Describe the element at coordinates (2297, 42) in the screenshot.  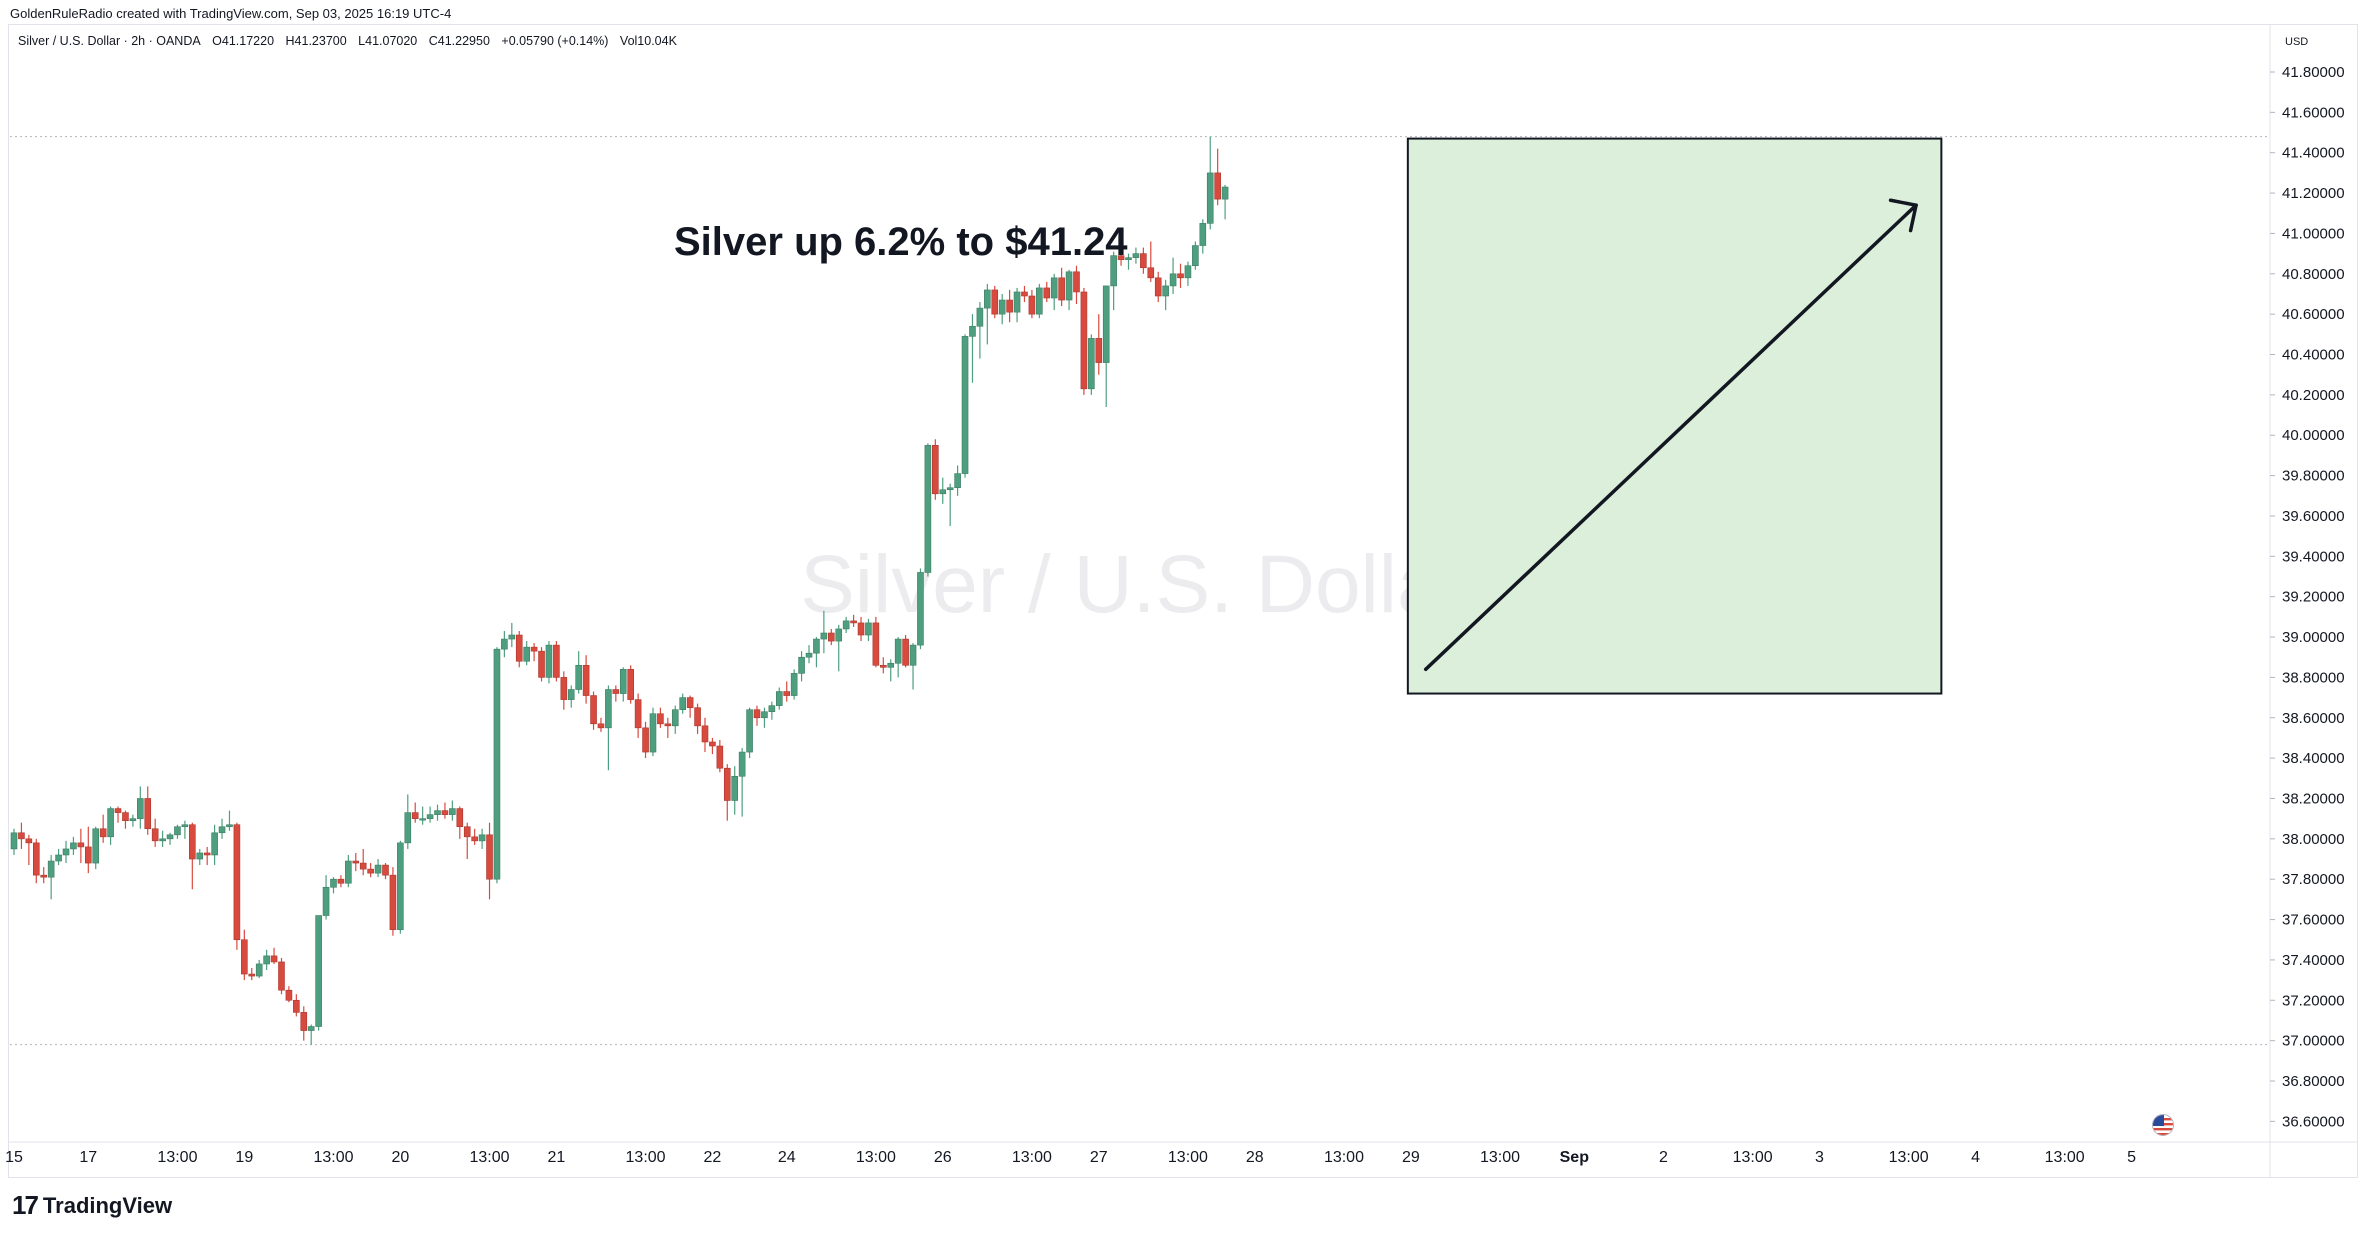
I see `currency-label: USD` at that location.